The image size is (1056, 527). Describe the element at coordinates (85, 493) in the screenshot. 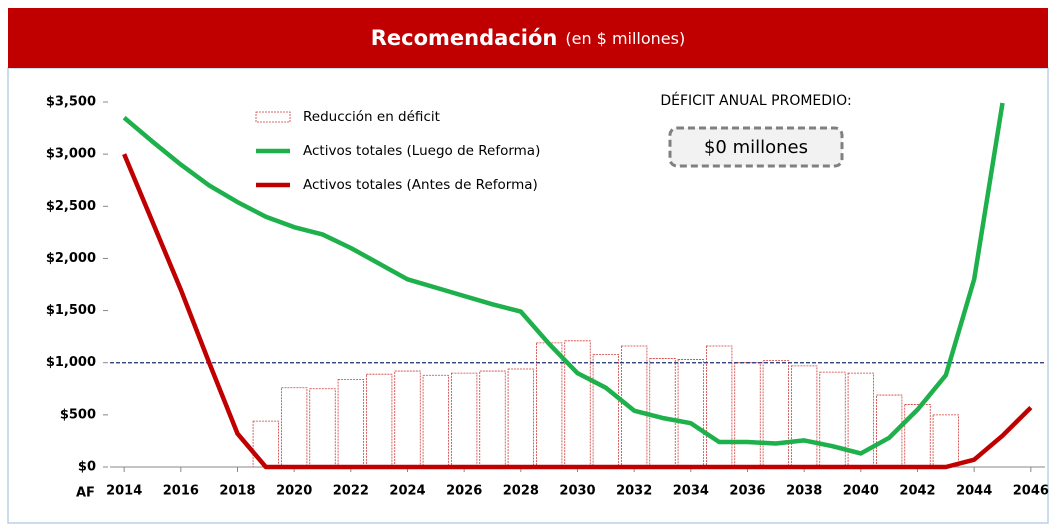

I see `x-axis-label: AF` at that location.